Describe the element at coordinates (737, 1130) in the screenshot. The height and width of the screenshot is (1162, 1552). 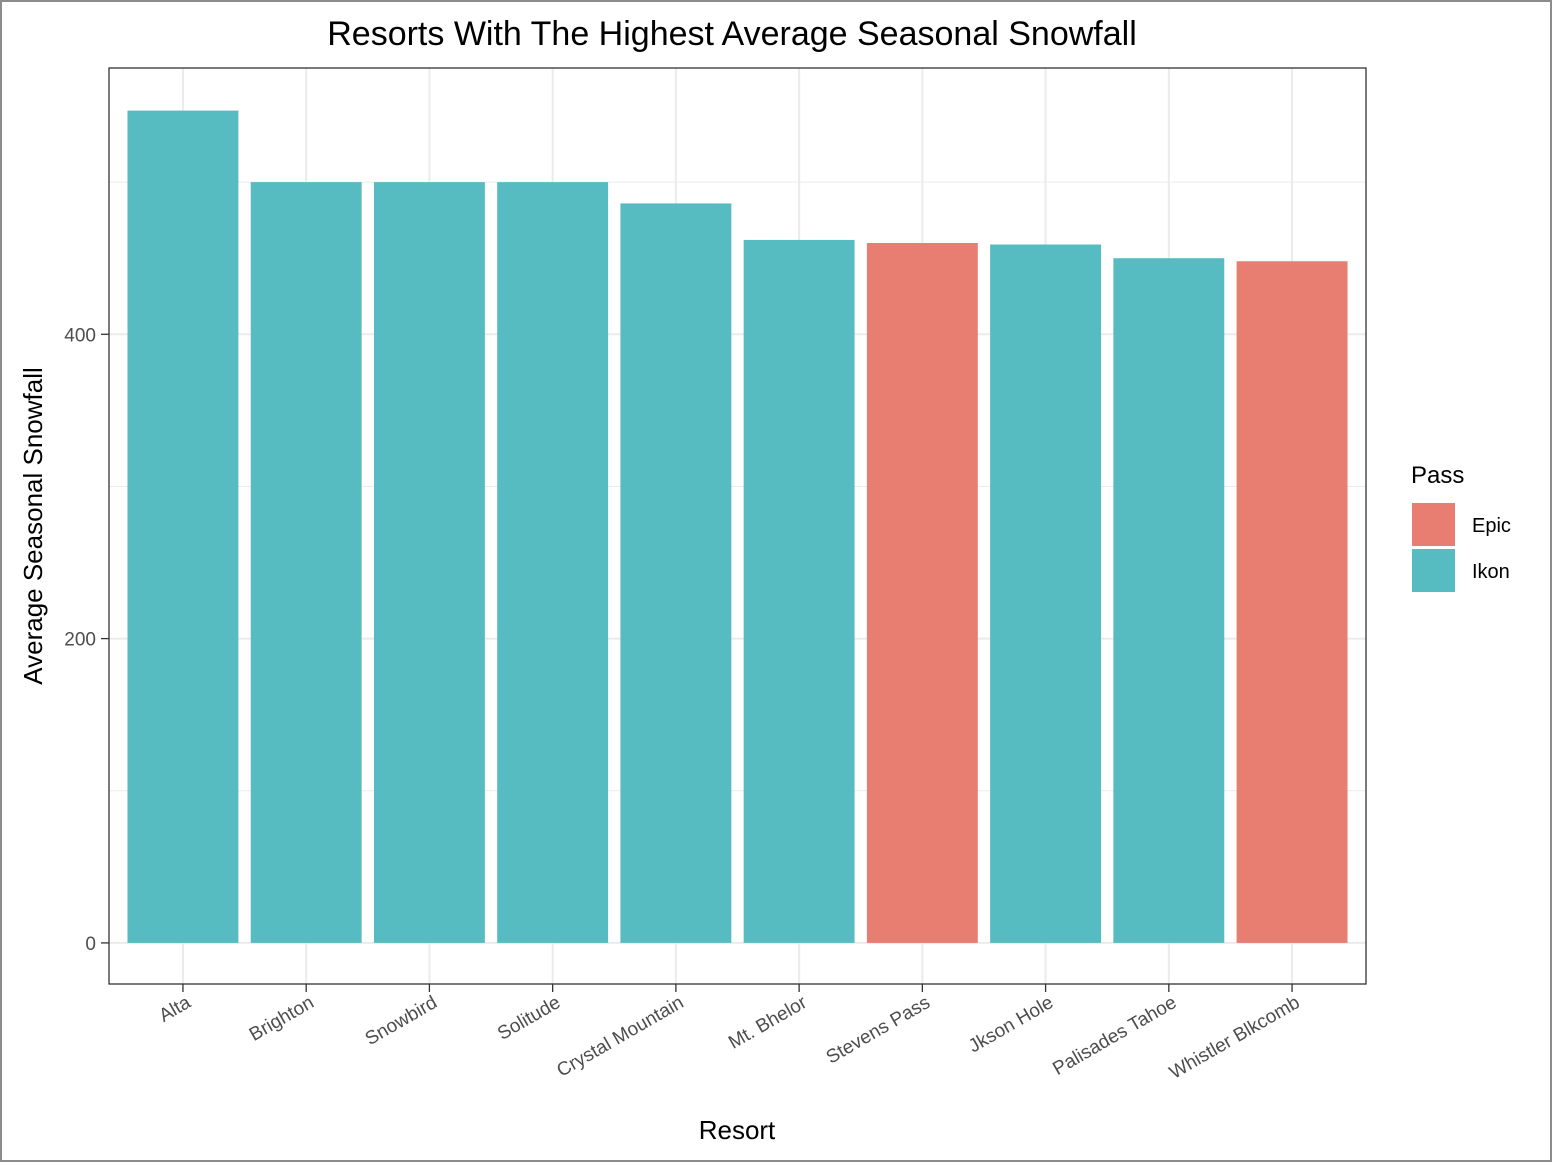
I see `x-axis-title: Resort` at that location.